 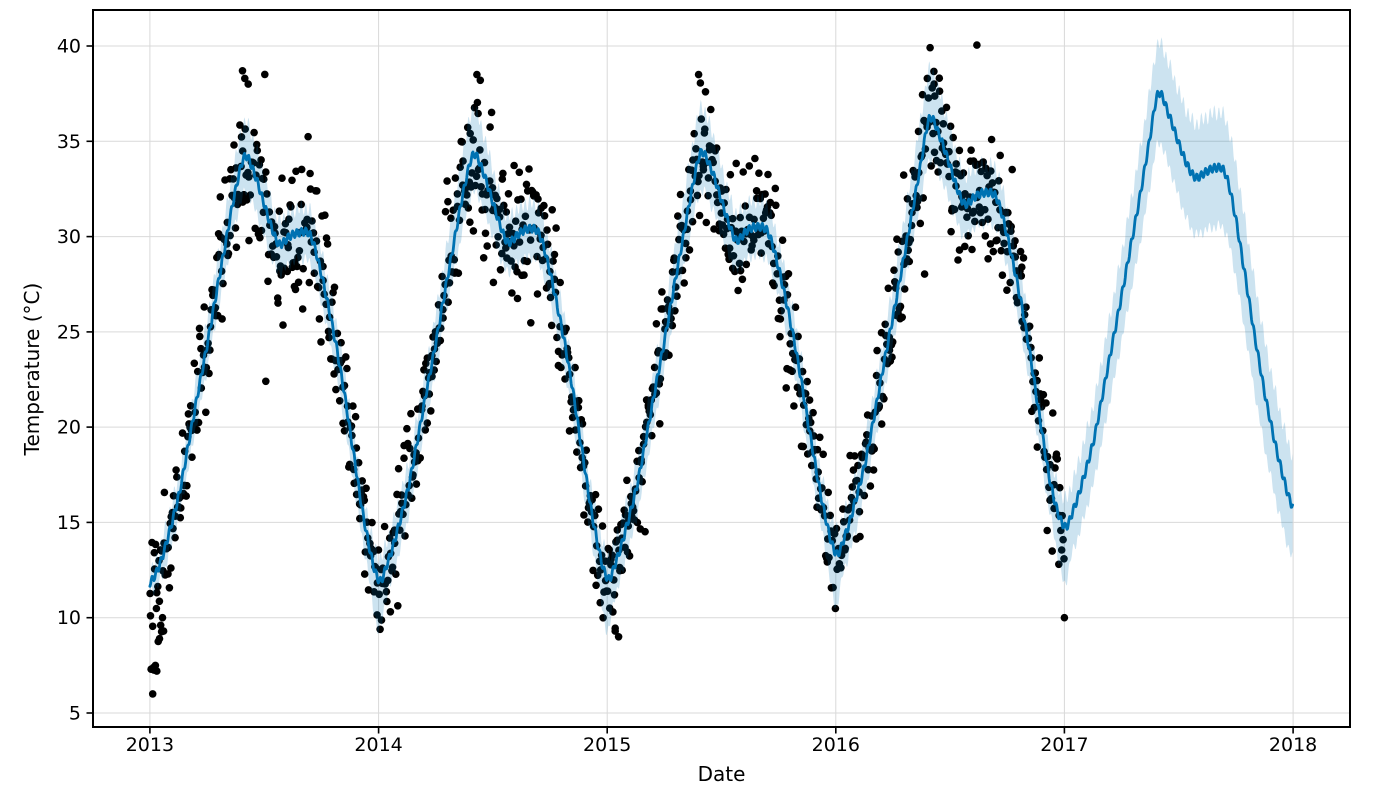 What do you see at coordinates (150, 745) in the screenshot?
I see `x-tick-label: 2013` at bounding box center [150, 745].